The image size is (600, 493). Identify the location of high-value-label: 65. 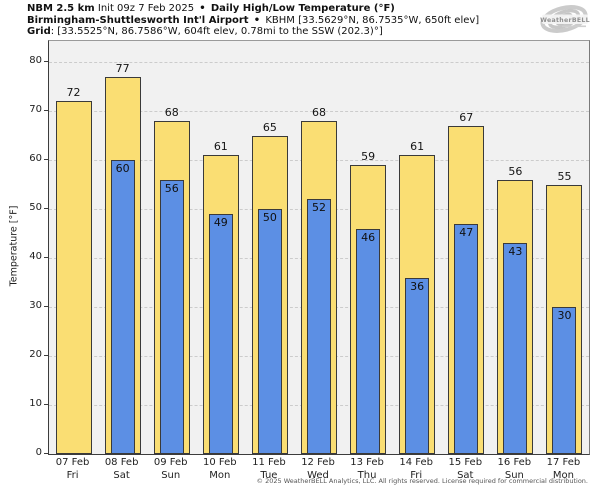
(269, 127).